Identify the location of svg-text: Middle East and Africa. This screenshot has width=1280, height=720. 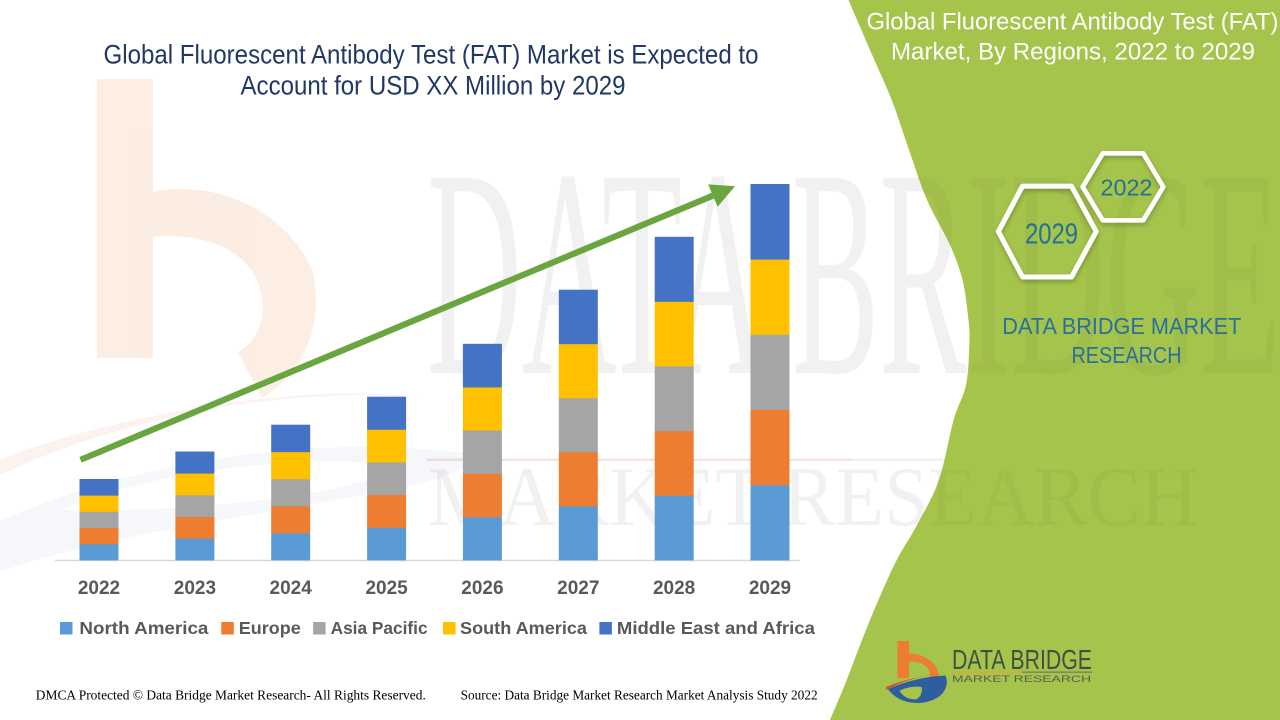
(716, 628).